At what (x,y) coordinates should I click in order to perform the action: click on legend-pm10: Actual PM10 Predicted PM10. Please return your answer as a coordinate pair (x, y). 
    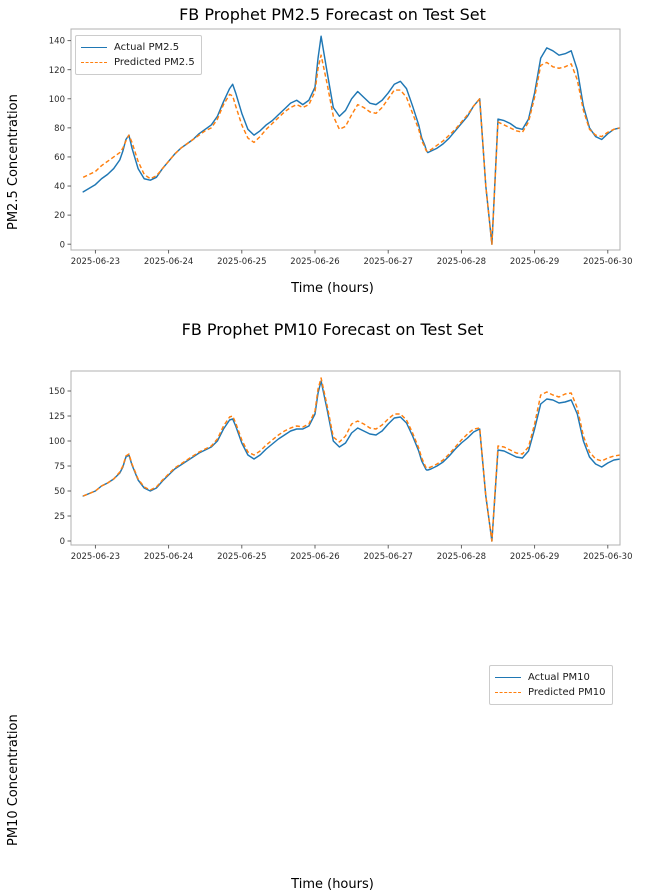
    Looking at the image, I should click on (551, 685).